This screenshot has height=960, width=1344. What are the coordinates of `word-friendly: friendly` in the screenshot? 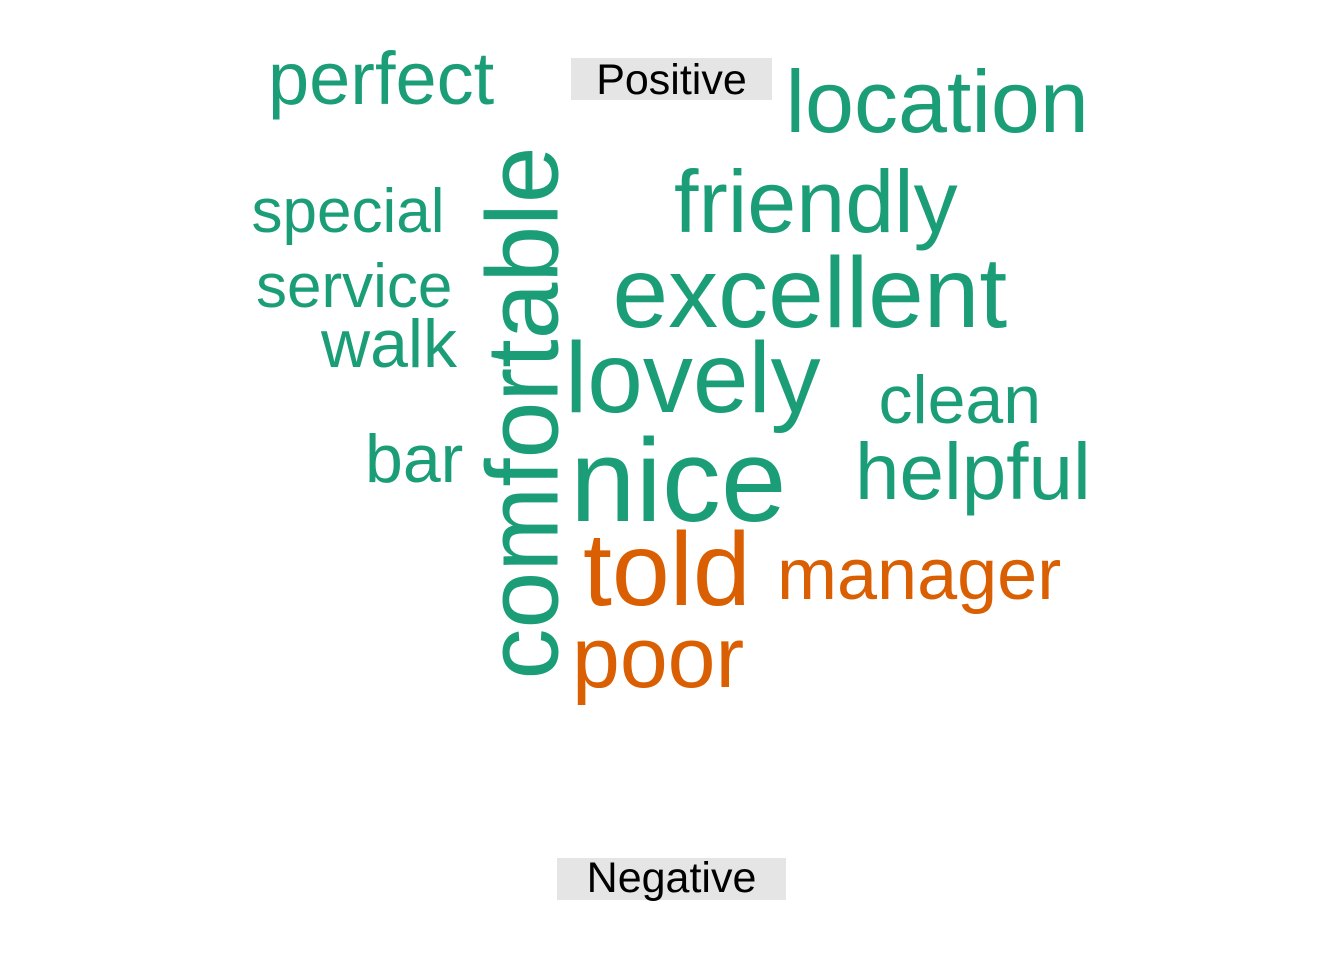 It's located at (816, 201).